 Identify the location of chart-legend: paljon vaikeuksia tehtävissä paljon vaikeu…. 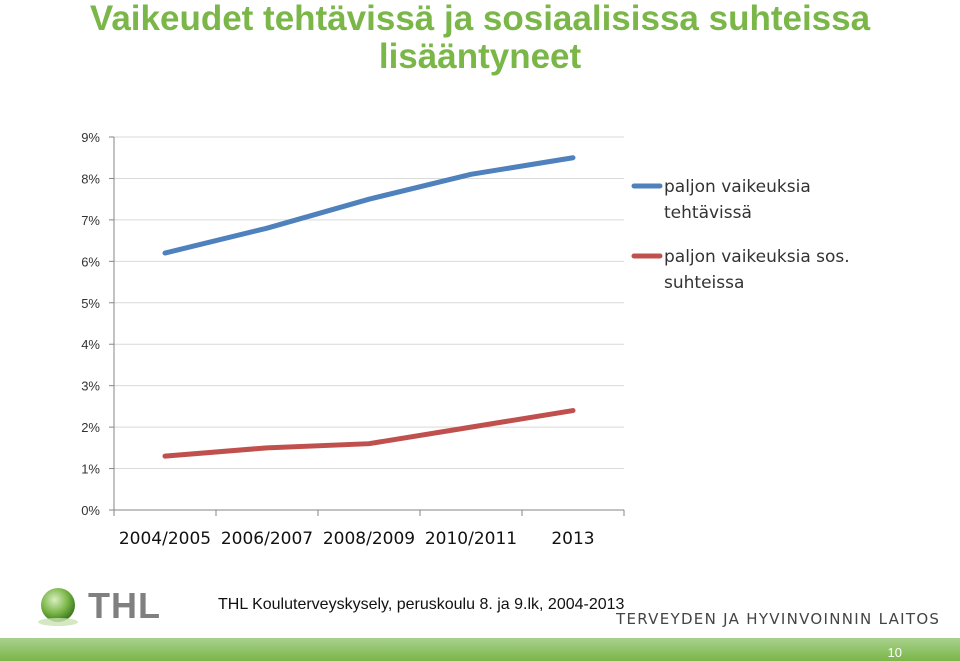
(740, 235).